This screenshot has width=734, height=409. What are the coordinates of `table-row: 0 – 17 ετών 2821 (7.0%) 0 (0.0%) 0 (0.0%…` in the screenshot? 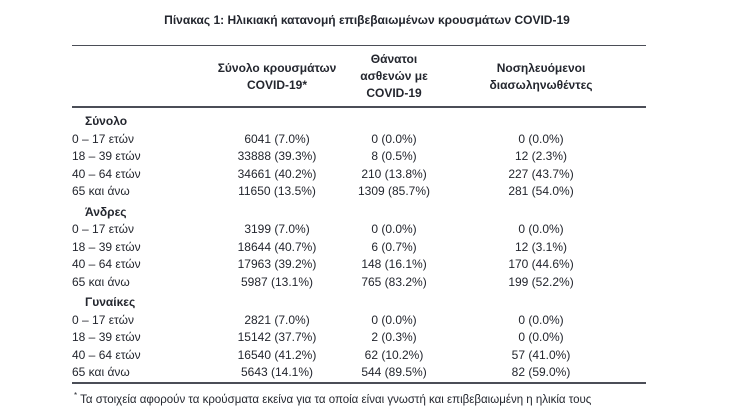 It's located at (359, 321).